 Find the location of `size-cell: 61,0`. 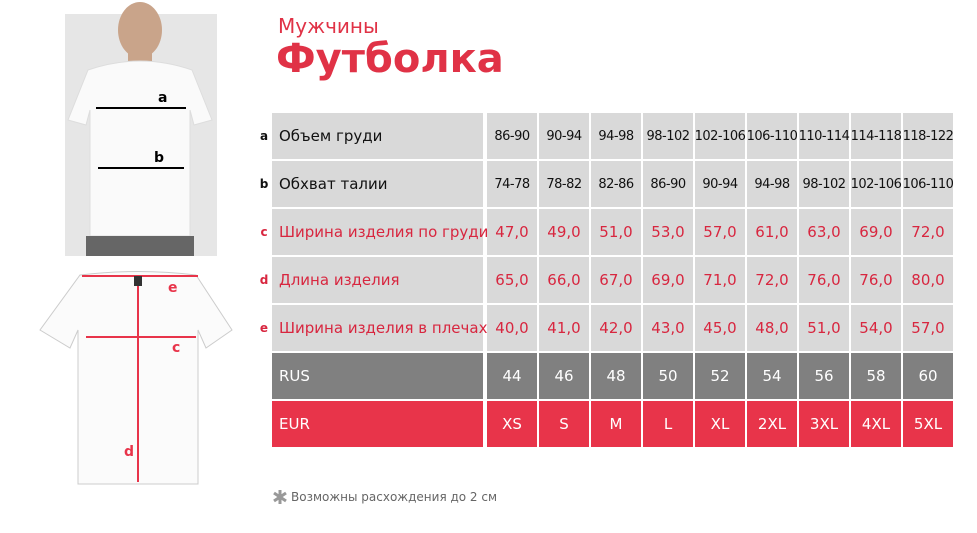

size-cell: 61,0 is located at coordinates (772, 232).